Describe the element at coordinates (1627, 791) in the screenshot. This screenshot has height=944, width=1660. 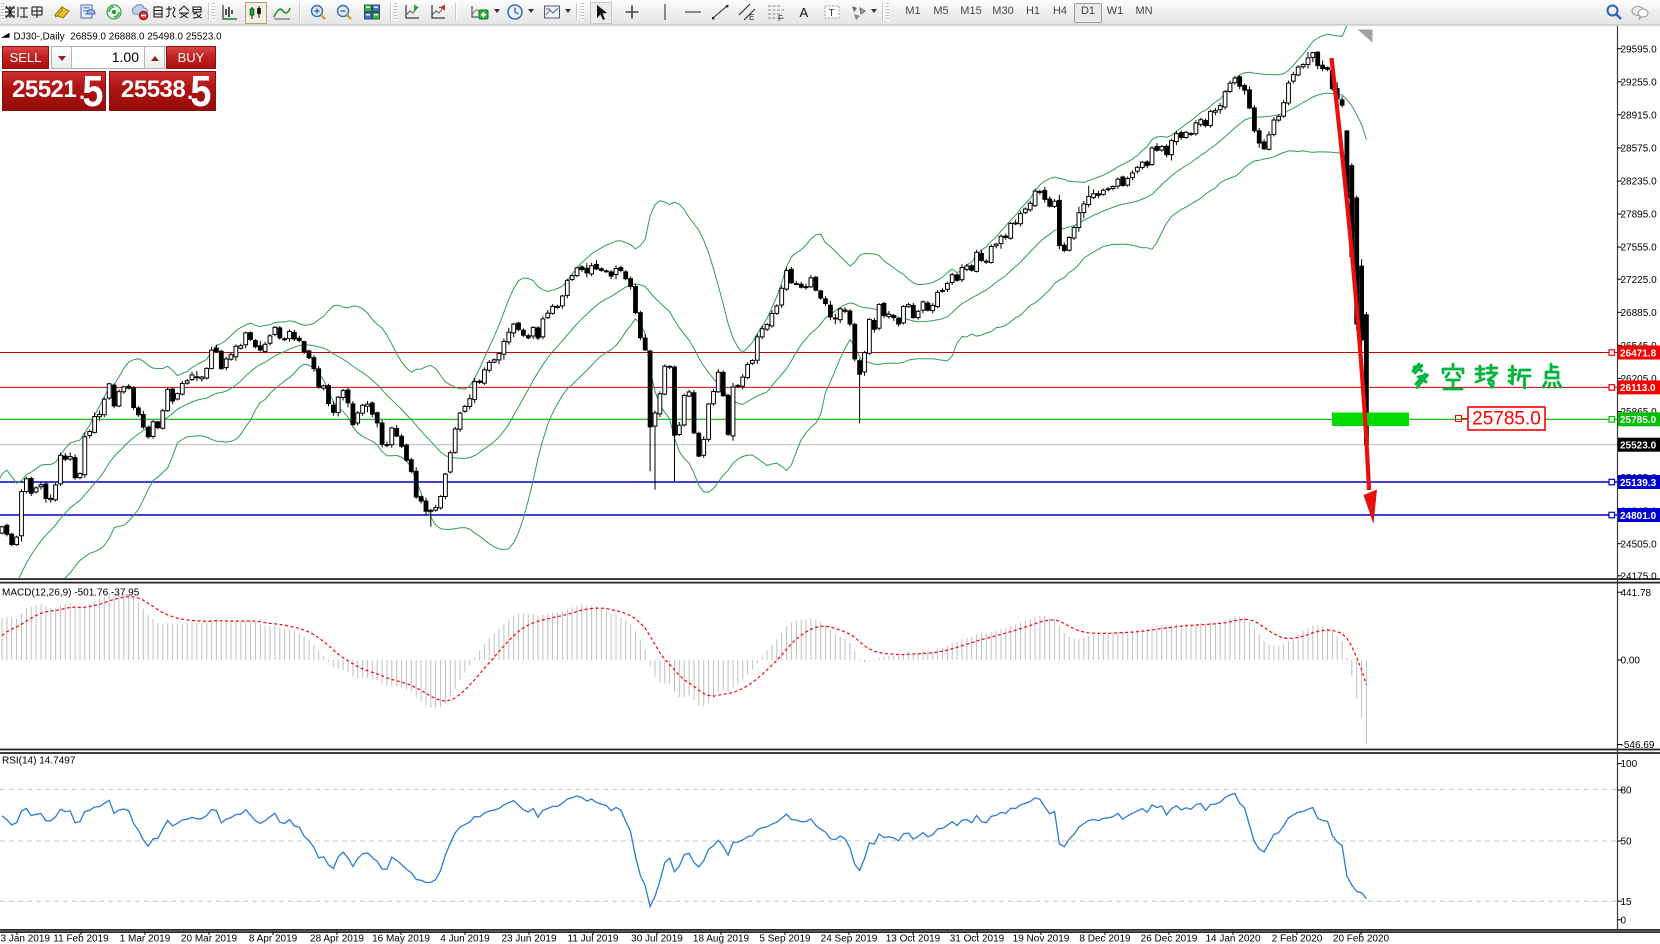
I see `svg-text: 80` at that location.